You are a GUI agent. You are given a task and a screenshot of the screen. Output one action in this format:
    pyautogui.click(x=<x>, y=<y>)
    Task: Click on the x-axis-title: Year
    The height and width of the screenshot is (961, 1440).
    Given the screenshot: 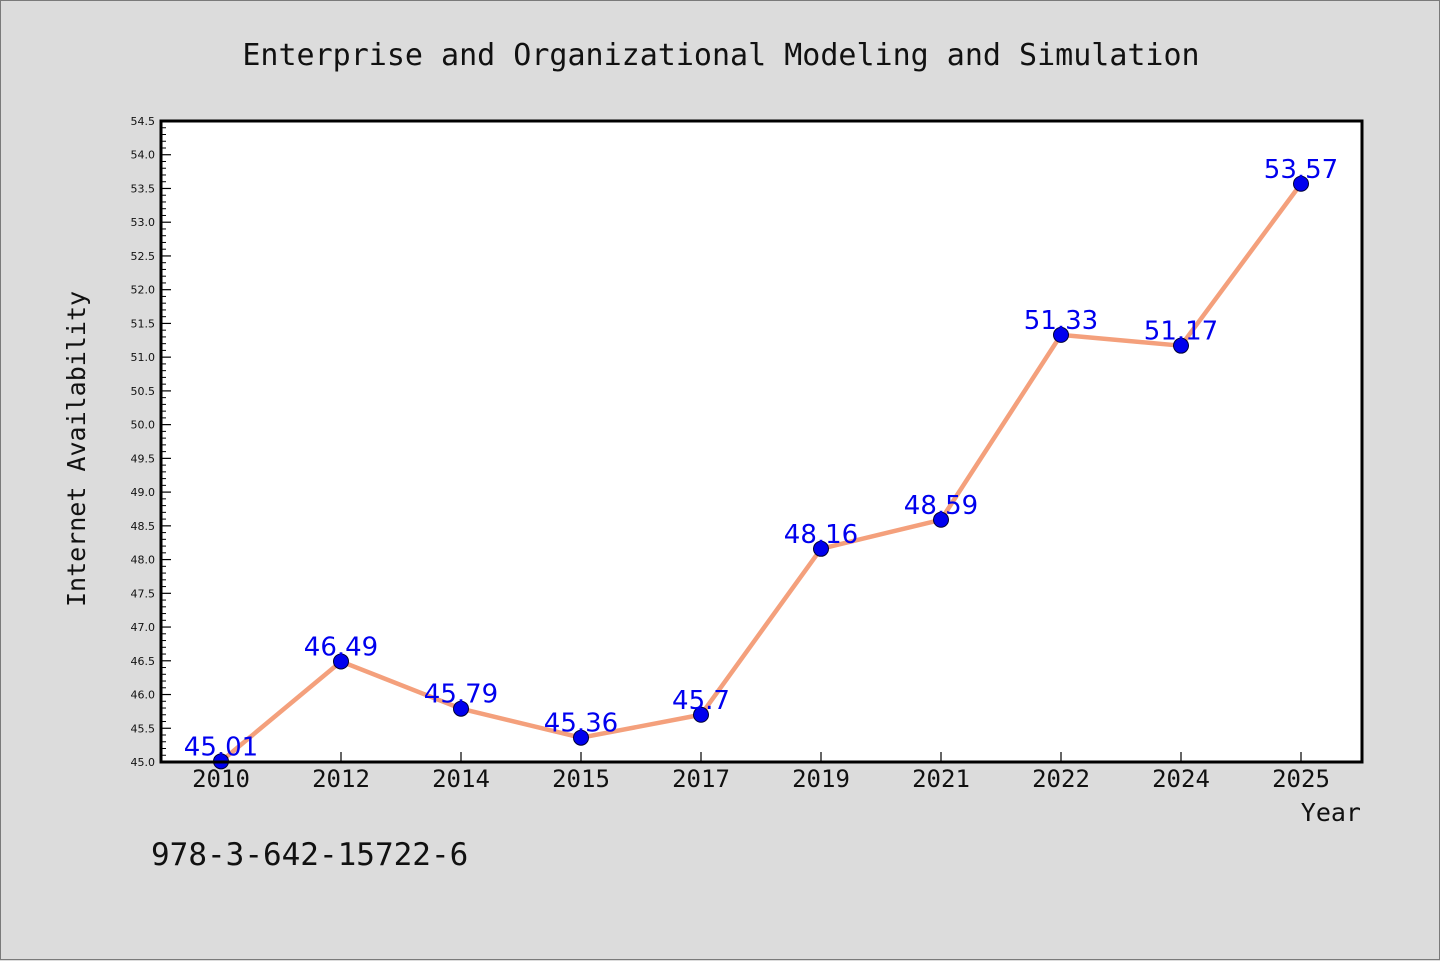 What is the action you would take?
    pyautogui.click(x=1331, y=812)
    